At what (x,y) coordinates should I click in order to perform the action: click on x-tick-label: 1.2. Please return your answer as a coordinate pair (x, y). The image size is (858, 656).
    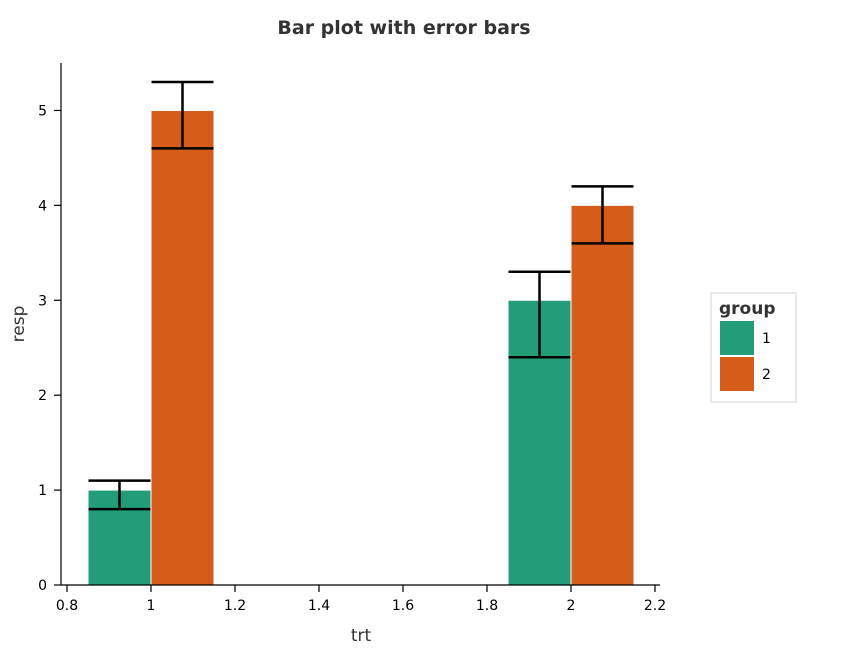
    Looking at the image, I should click on (235, 606).